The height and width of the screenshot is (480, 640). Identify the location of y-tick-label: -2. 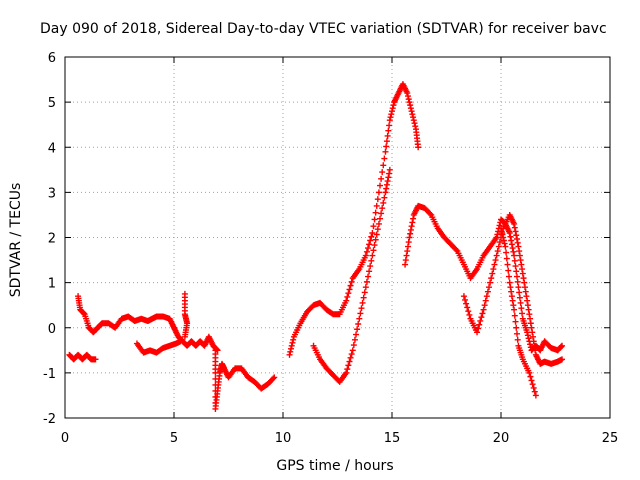
(49, 419).